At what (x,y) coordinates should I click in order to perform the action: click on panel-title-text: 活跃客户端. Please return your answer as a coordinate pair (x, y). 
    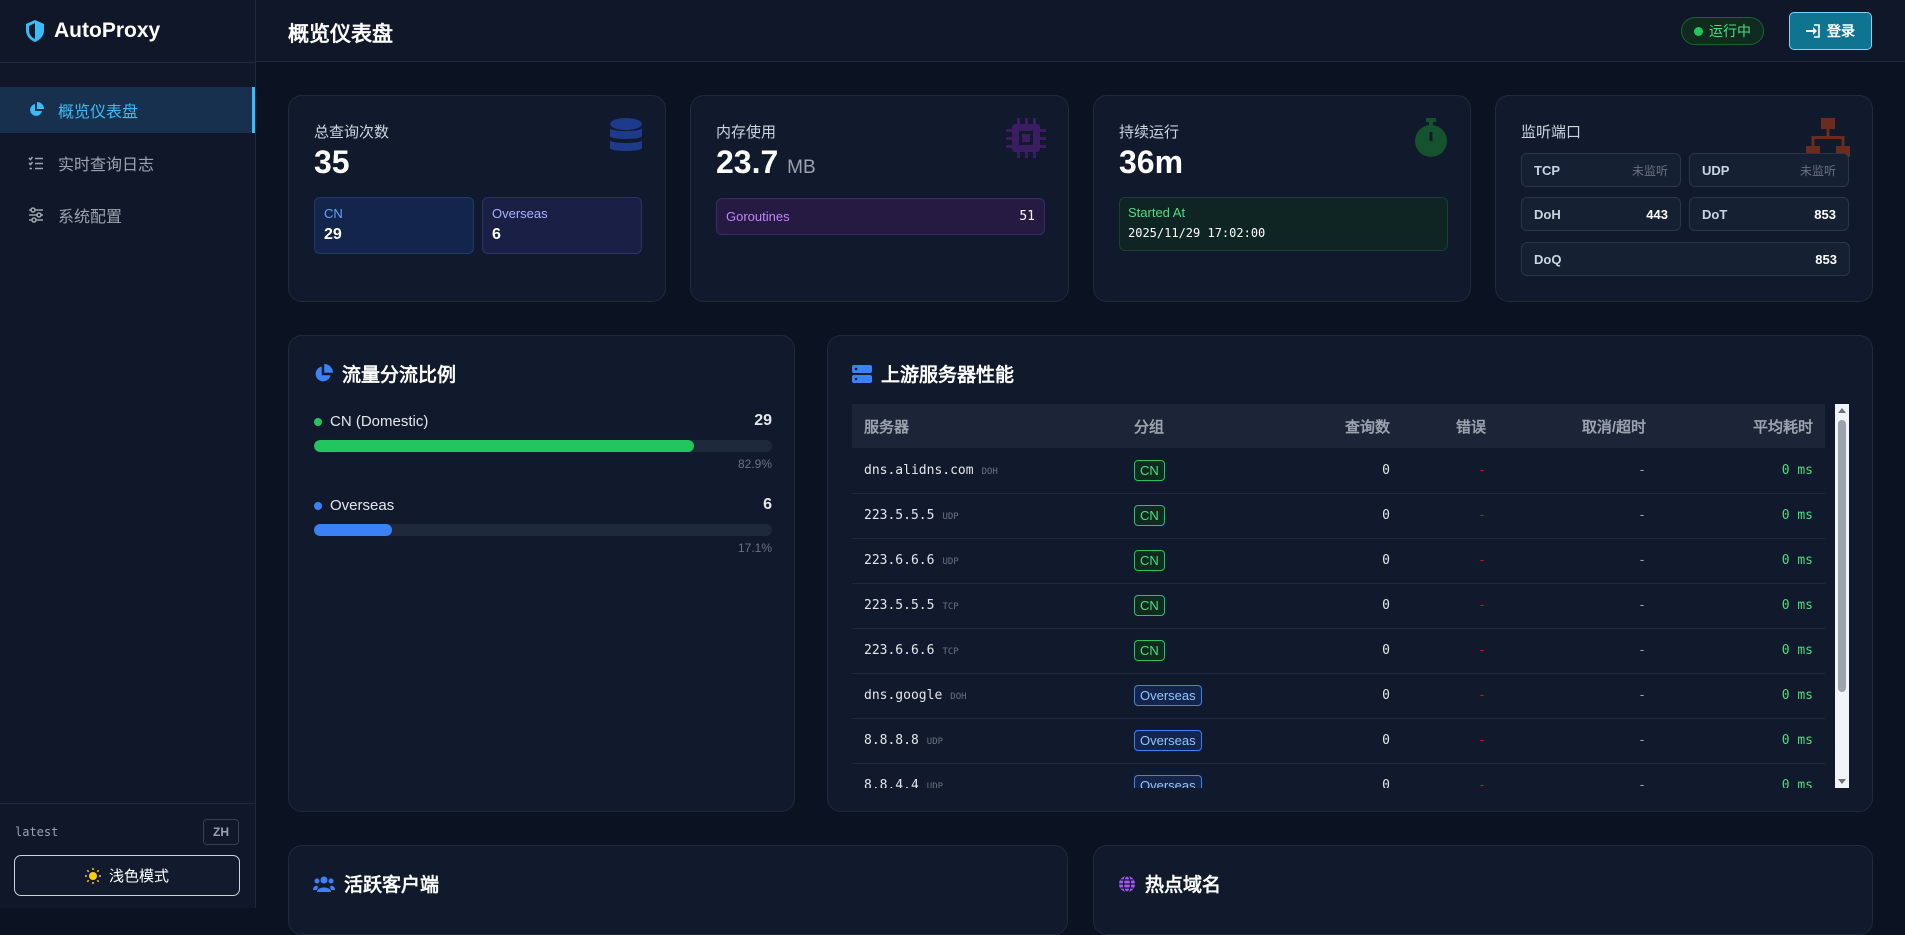
    Looking at the image, I should click on (392, 885).